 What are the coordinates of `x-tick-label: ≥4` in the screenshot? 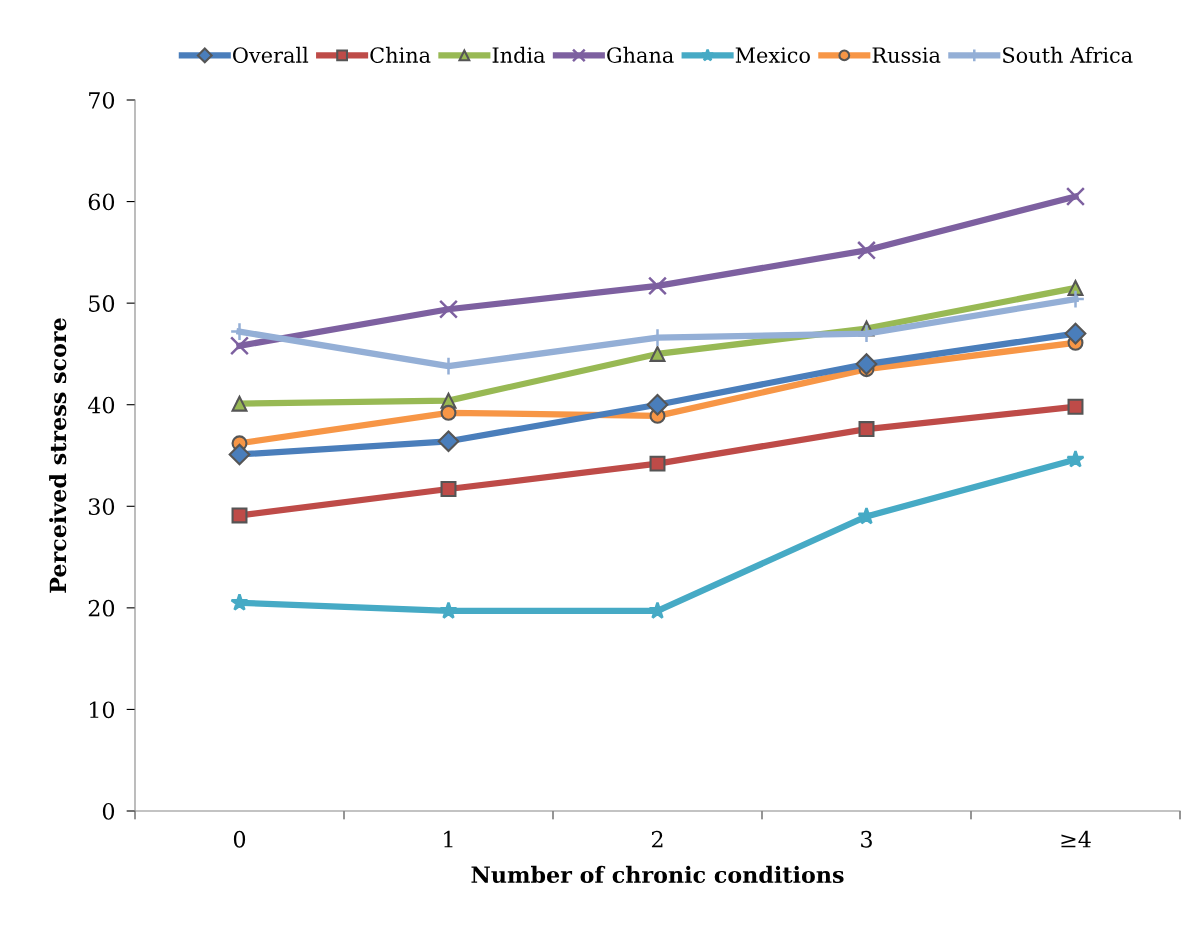 It's located at (1076, 839).